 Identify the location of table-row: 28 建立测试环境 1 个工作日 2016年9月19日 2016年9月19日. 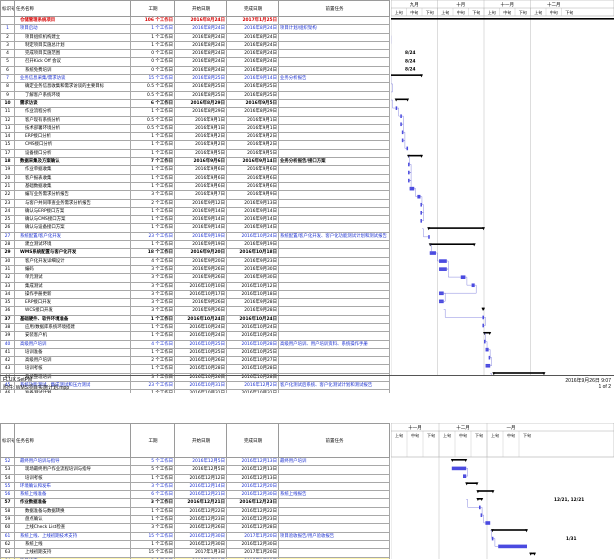
(195, 244).